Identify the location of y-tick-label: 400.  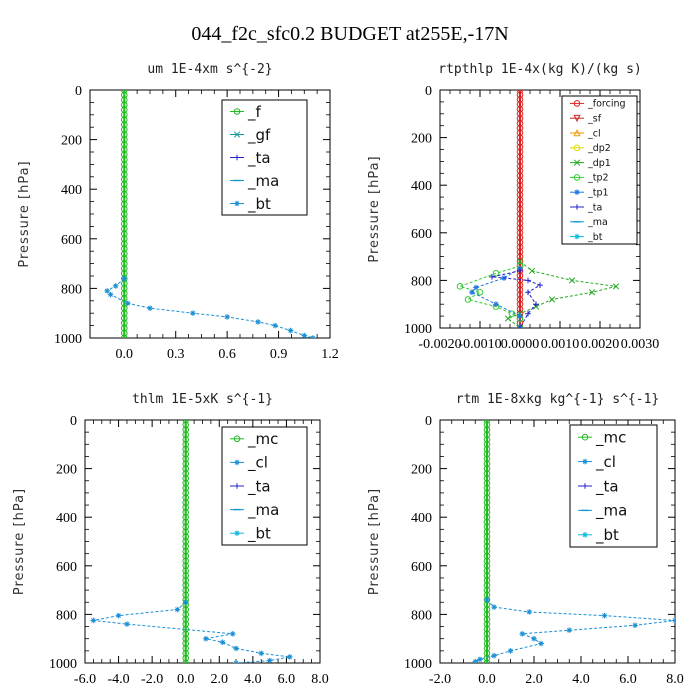
(421, 518).